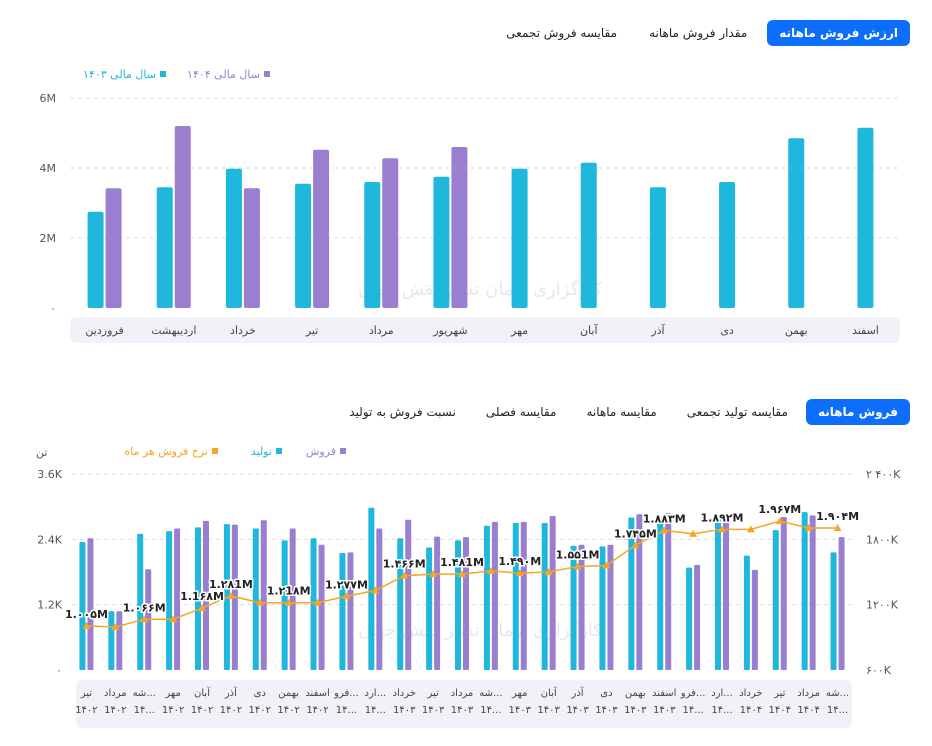 The width and height of the screenshot is (932, 746). Describe the element at coordinates (882, 605) in the screenshot. I see `y2-tick-label: 1۲۰۰K` at that location.